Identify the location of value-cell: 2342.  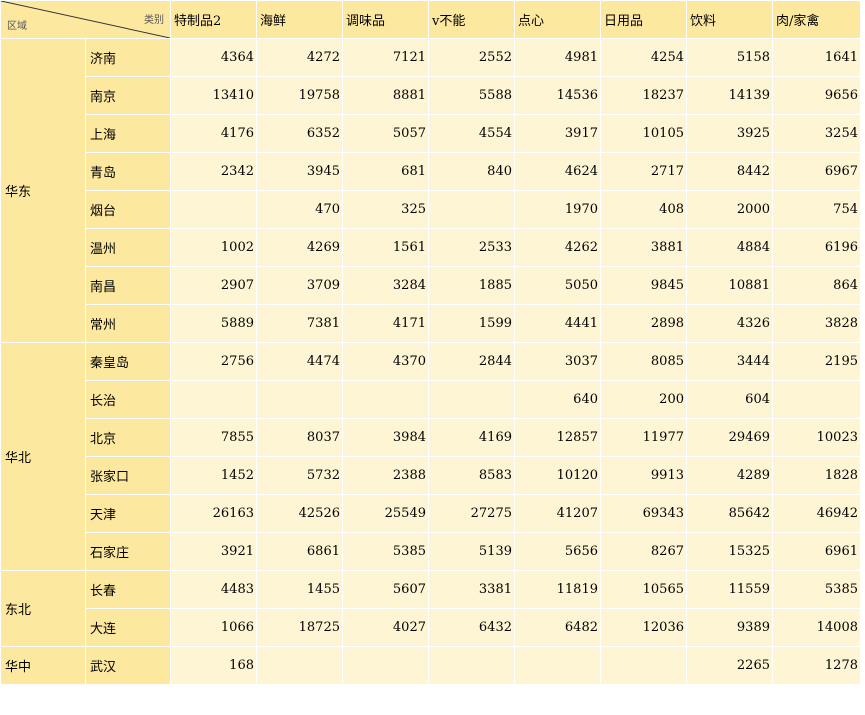
(213, 171).